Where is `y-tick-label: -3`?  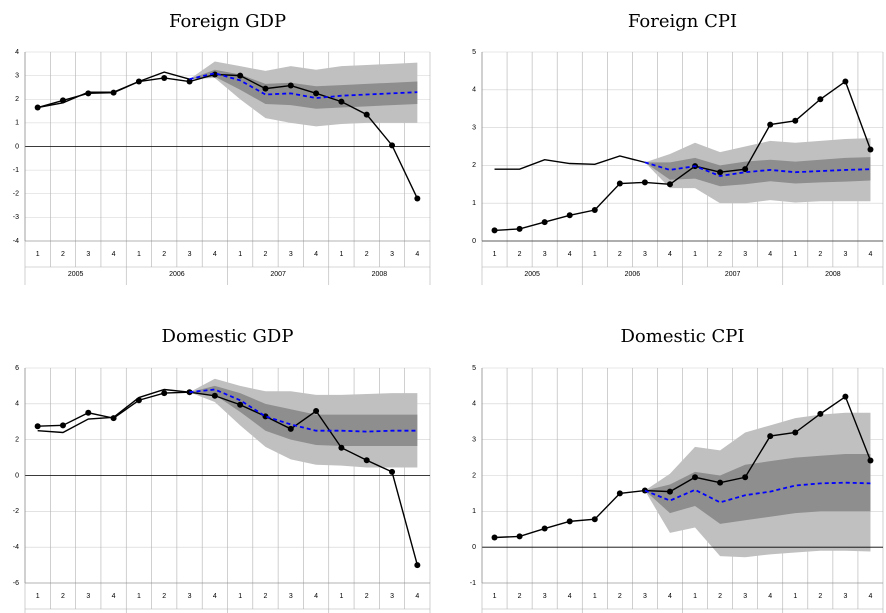
y-tick-label: -3 is located at coordinates (16, 217).